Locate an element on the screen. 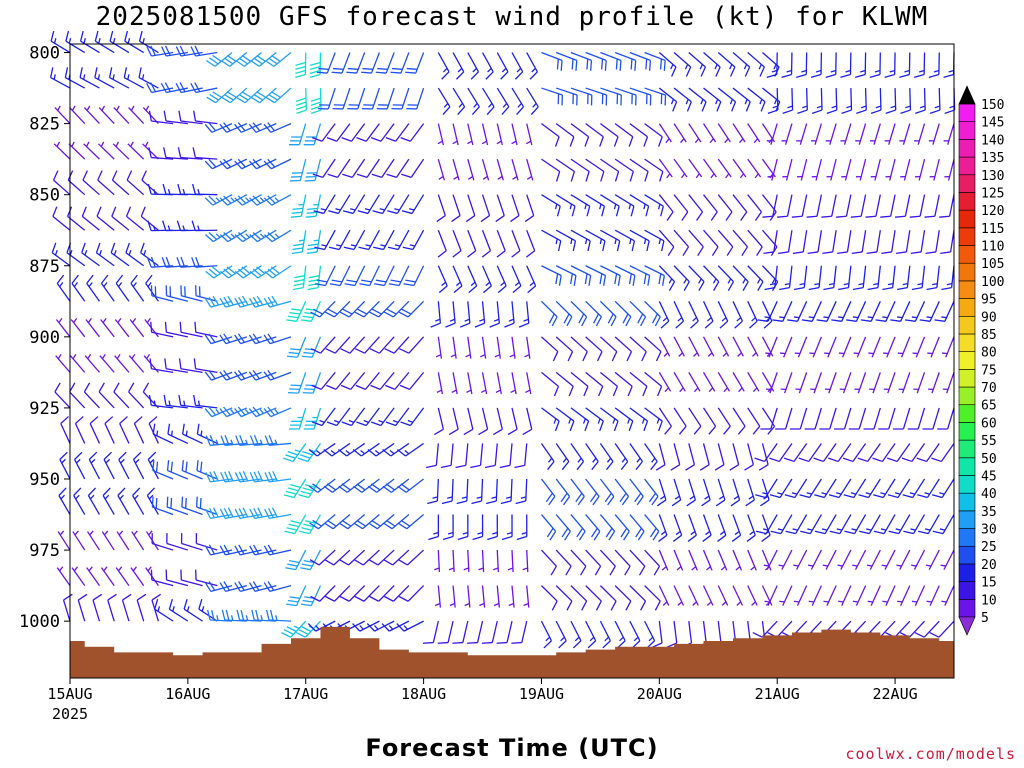 Image resolution: width=1024 pixels, height=768 pixels. x-tick-label: 18AUG is located at coordinates (423, 694).